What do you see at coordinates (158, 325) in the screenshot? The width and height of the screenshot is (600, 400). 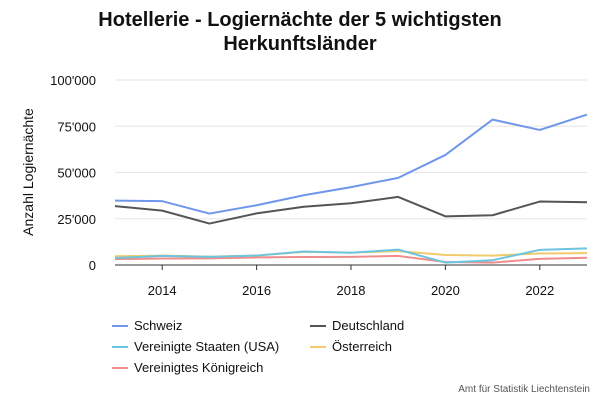 I see `legend-label: Schweiz` at bounding box center [158, 325].